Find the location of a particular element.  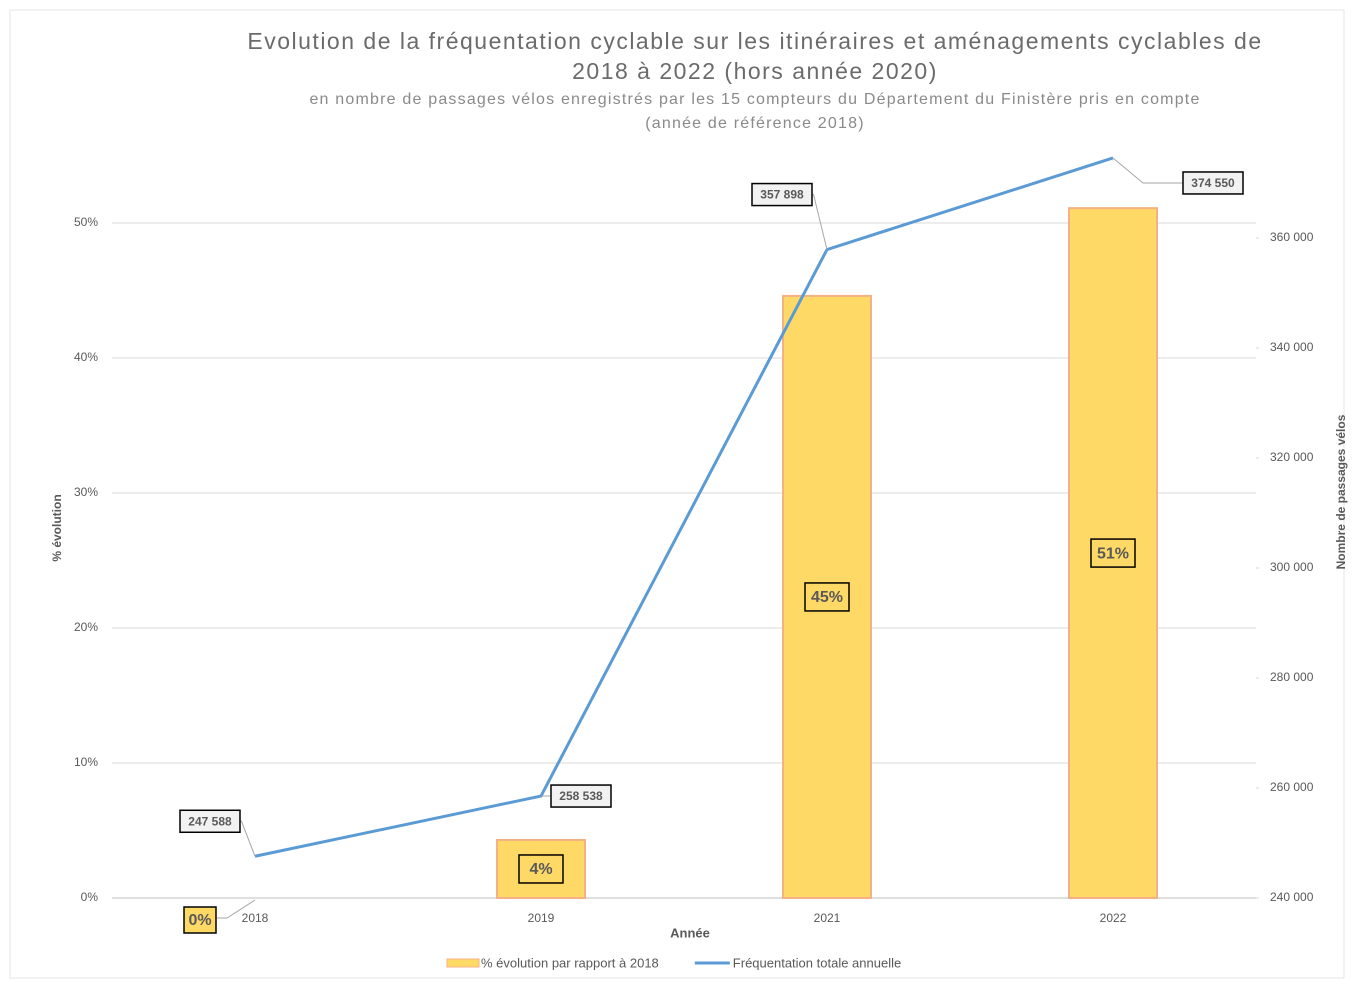

y2-tick-label: 360 000 is located at coordinates (1292, 237).